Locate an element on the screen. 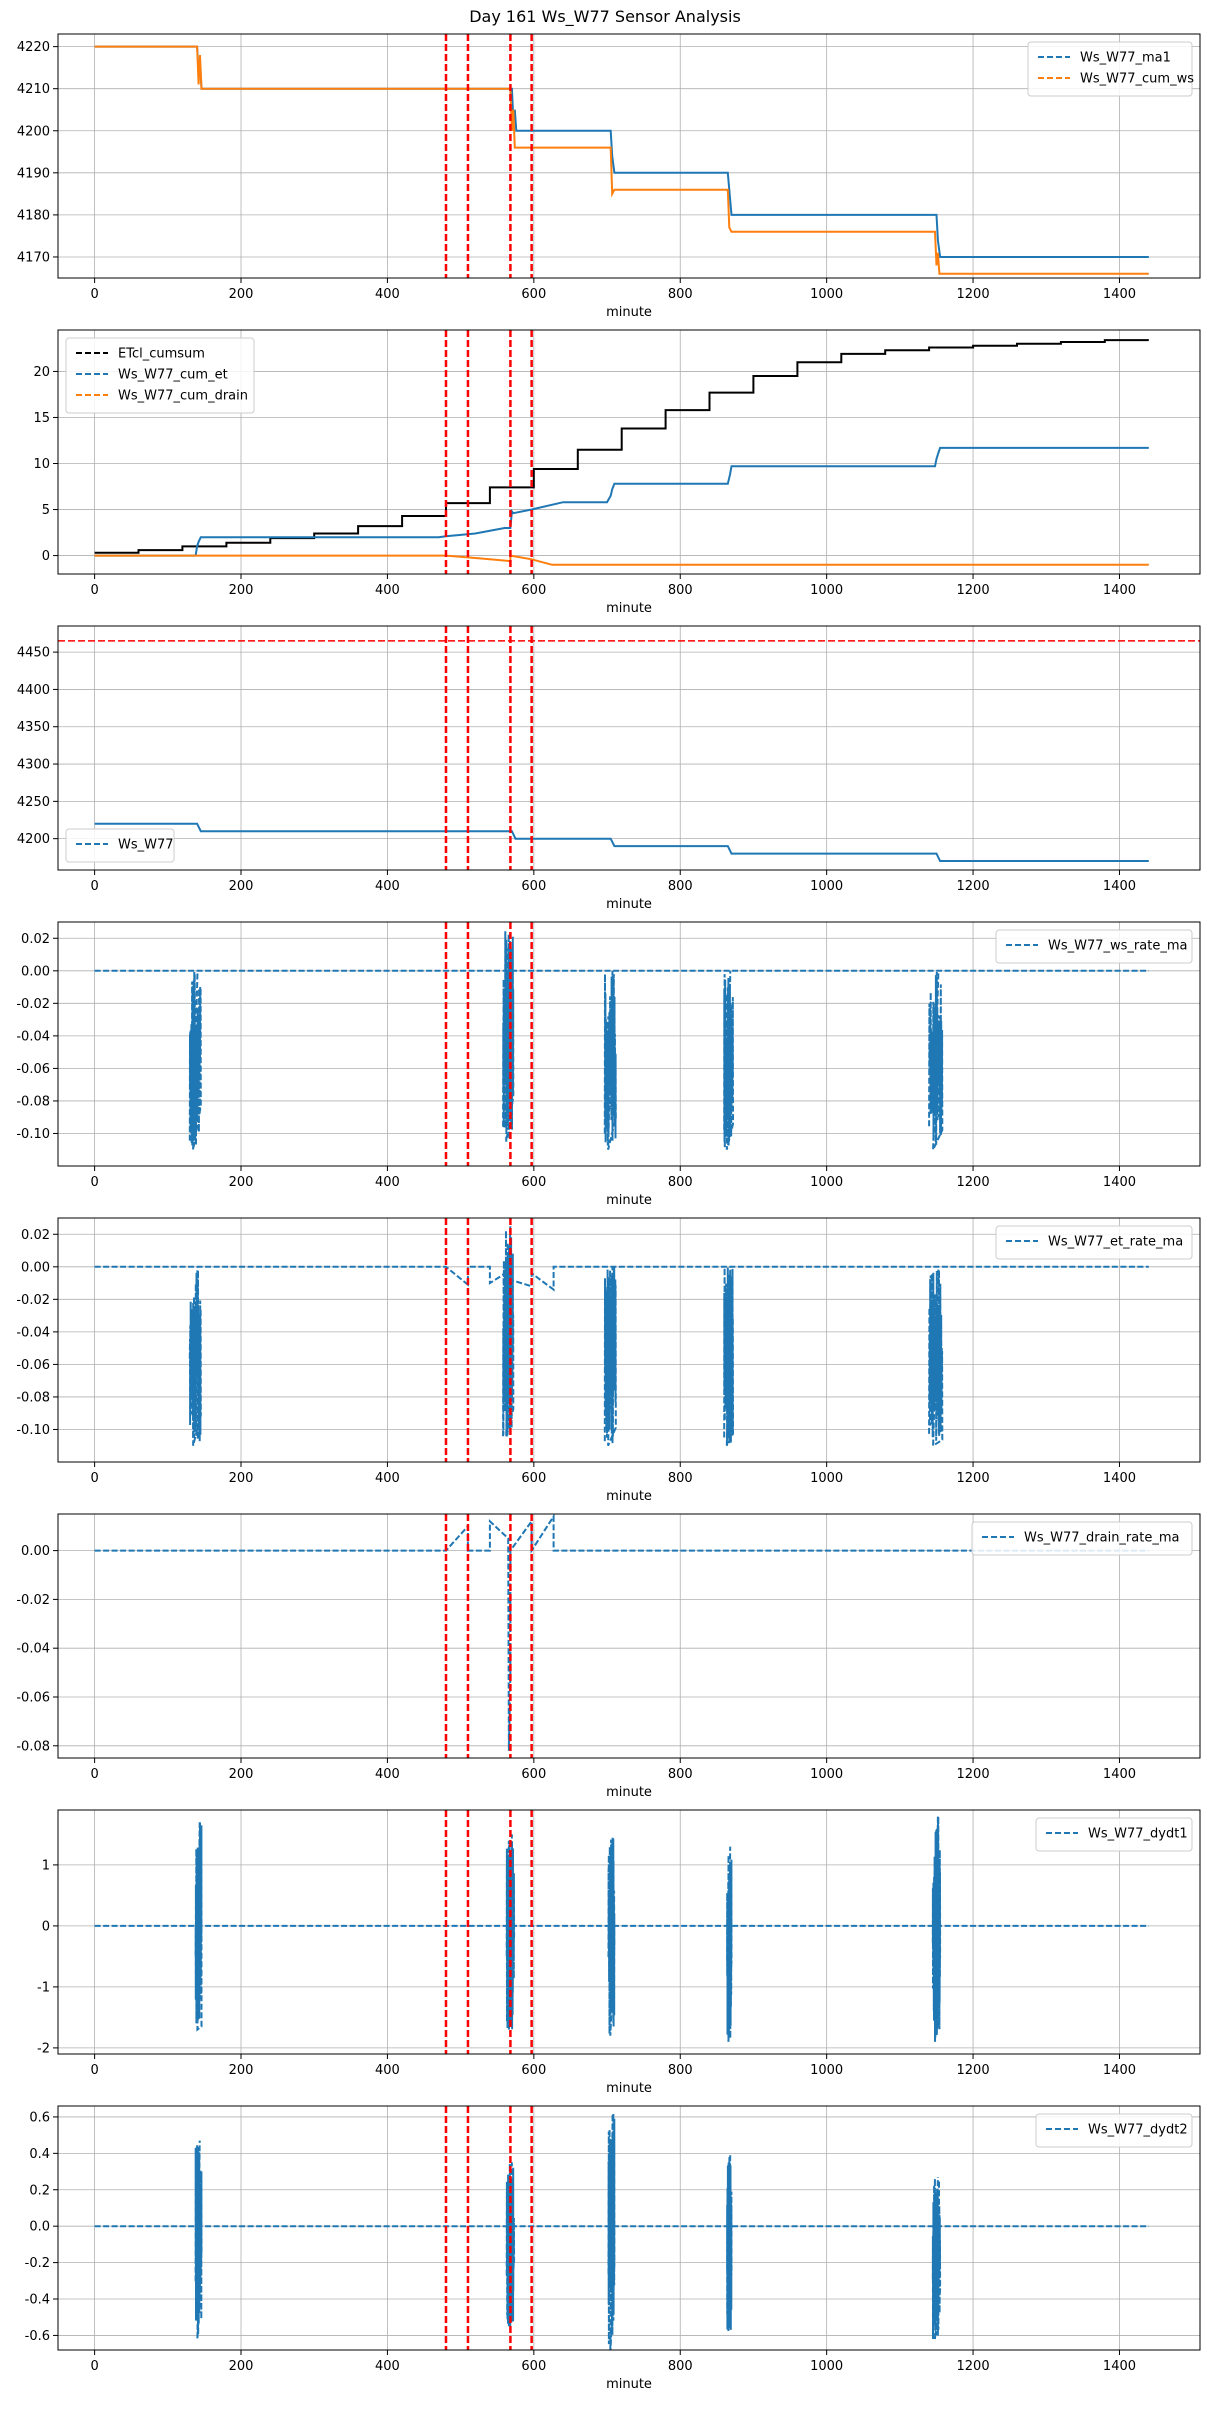  y-tick-label: 1 is located at coordinates (46, 1865).